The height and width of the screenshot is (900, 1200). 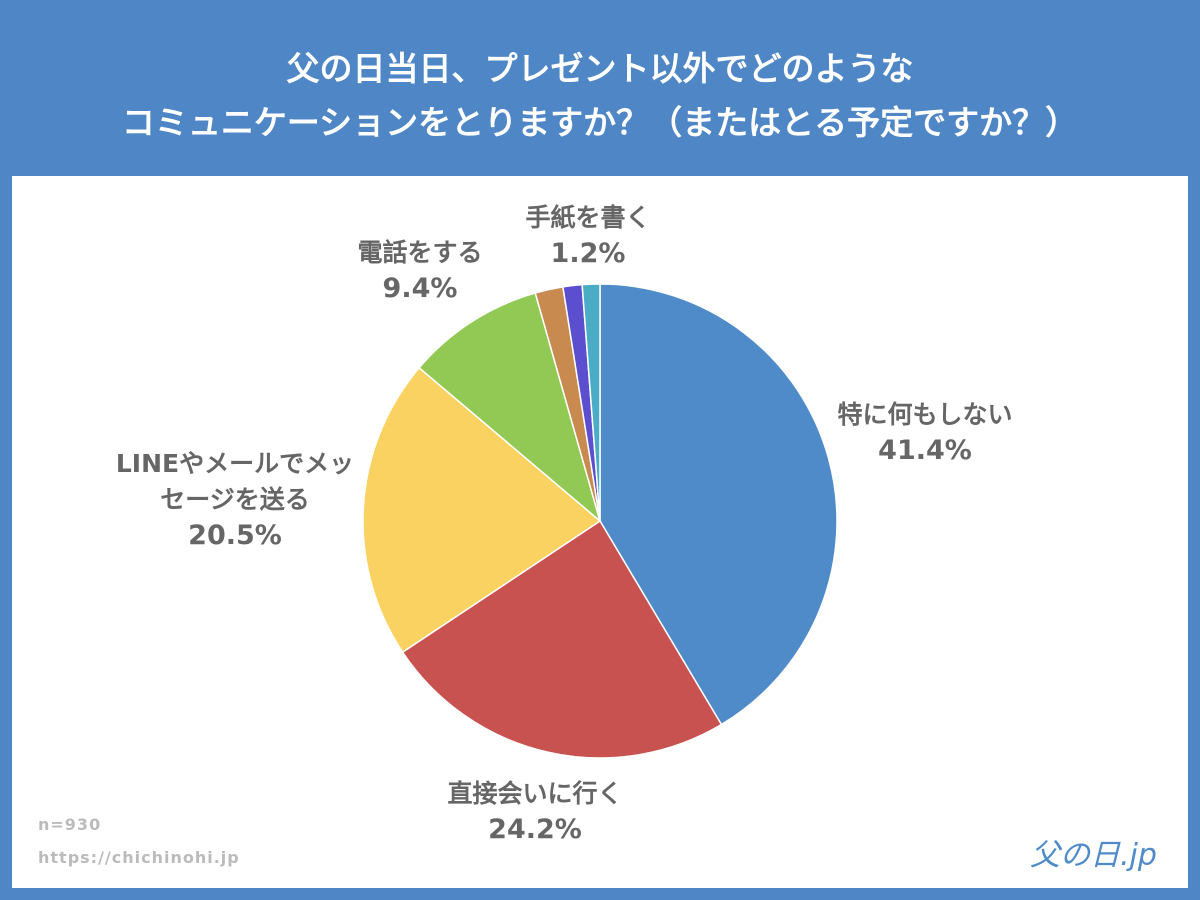 What do you see at coordinates (139, 857) in the screenshot?
I see `source: https://chichinohi.jp` at bounding box center [139, 857].